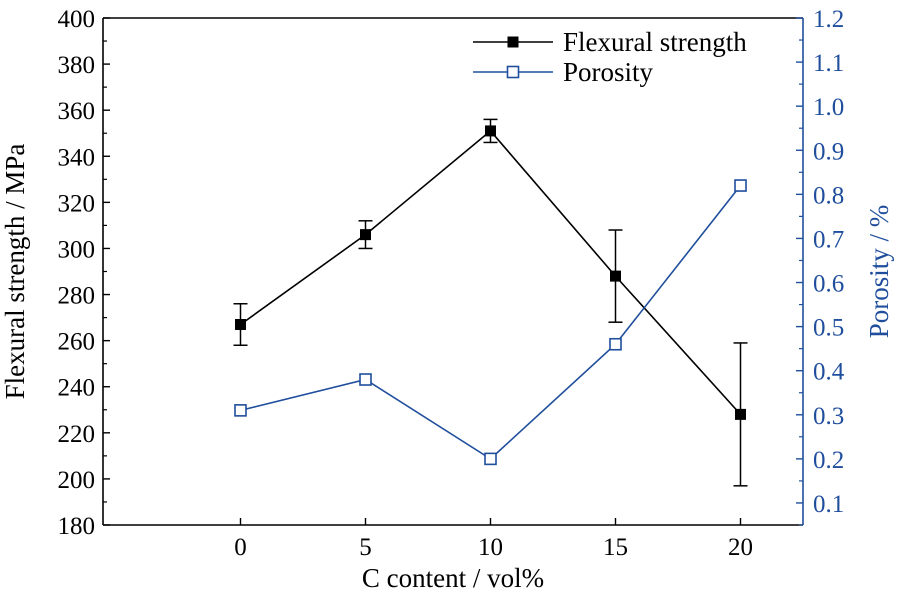 The image size is (900, 600). I want to click on left-y-tick-label: 180, so click(77, 526).